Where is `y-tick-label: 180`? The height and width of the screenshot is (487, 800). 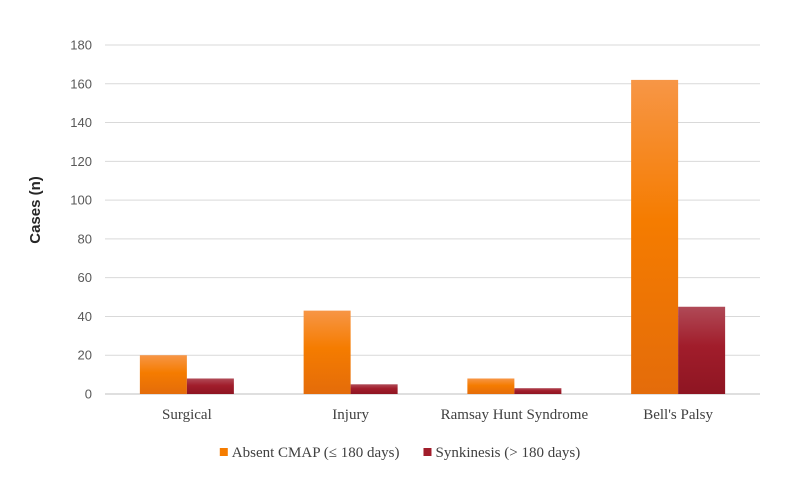
y-tick-label: 180 is located at coordinates (81, 45).